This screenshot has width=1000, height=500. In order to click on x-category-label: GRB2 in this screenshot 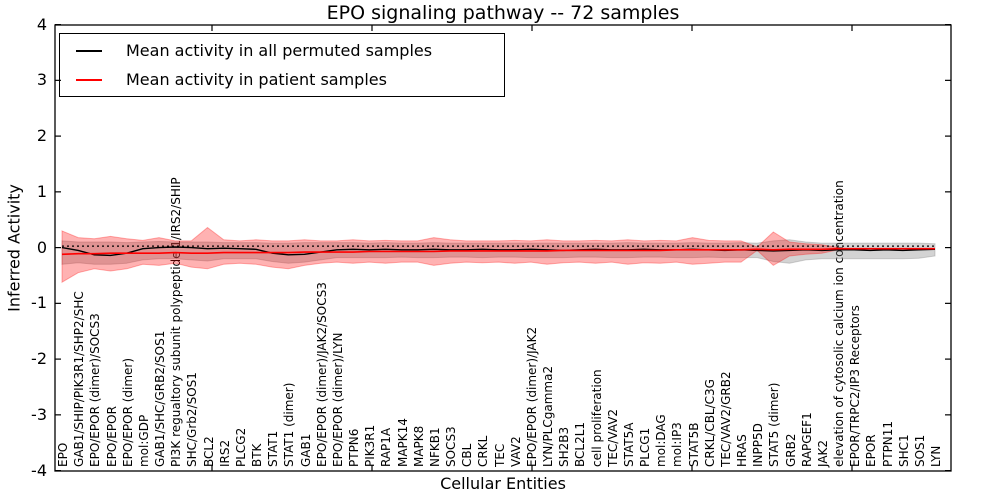, I will do `click(790, 450)`.